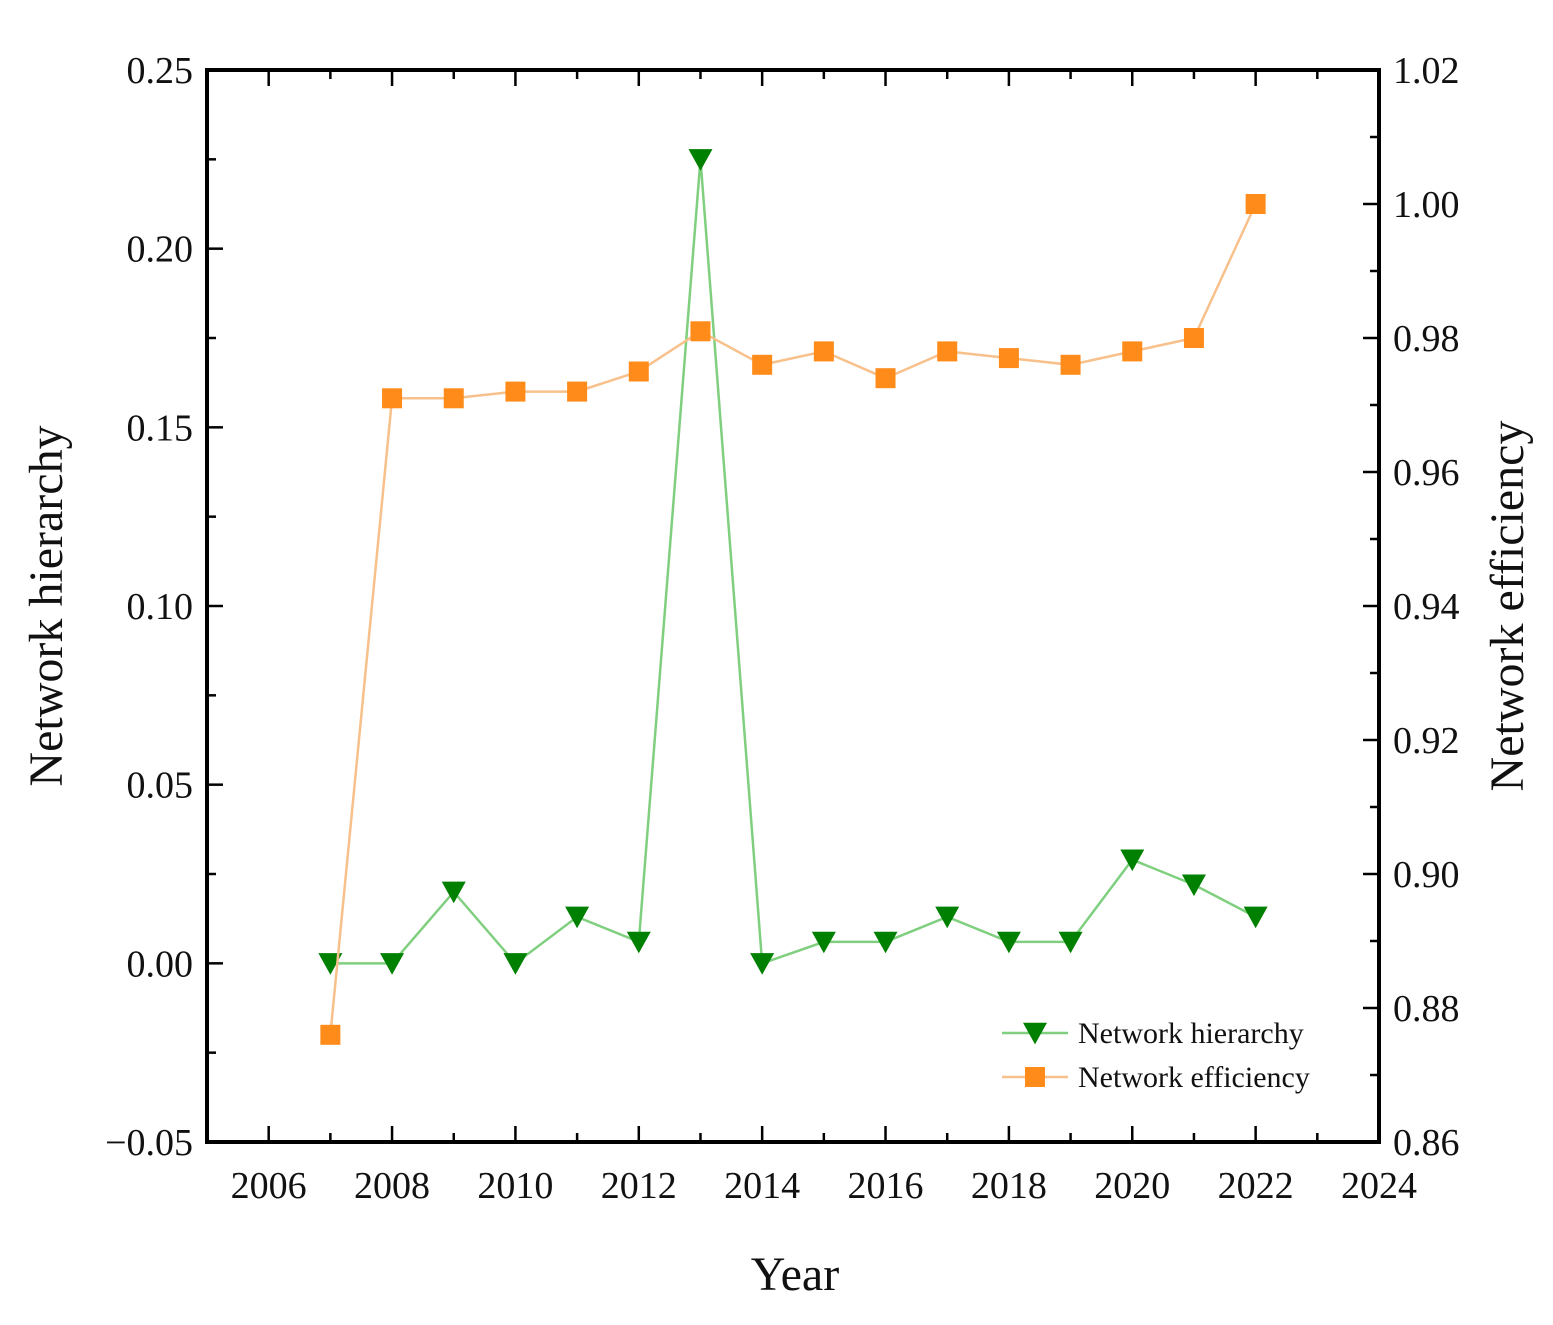  Describe the element at coordinates (1426, 741) in the screenshot. I see `right-y-tick-label: 0.92` at that location.